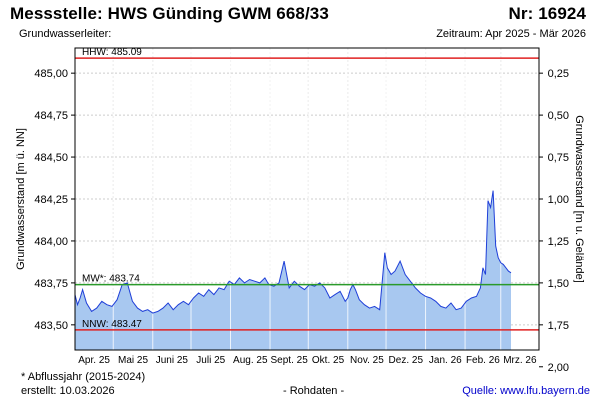  What do you see at coordinates (51, 242) in the screenshot?
I see `y-tick-label: 484,00` at bounding box center [51, 242].